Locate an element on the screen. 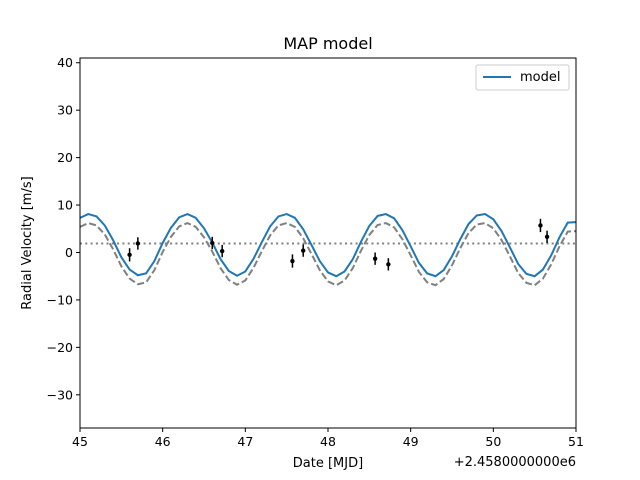  legend-box is located at coordinates (522, 77).